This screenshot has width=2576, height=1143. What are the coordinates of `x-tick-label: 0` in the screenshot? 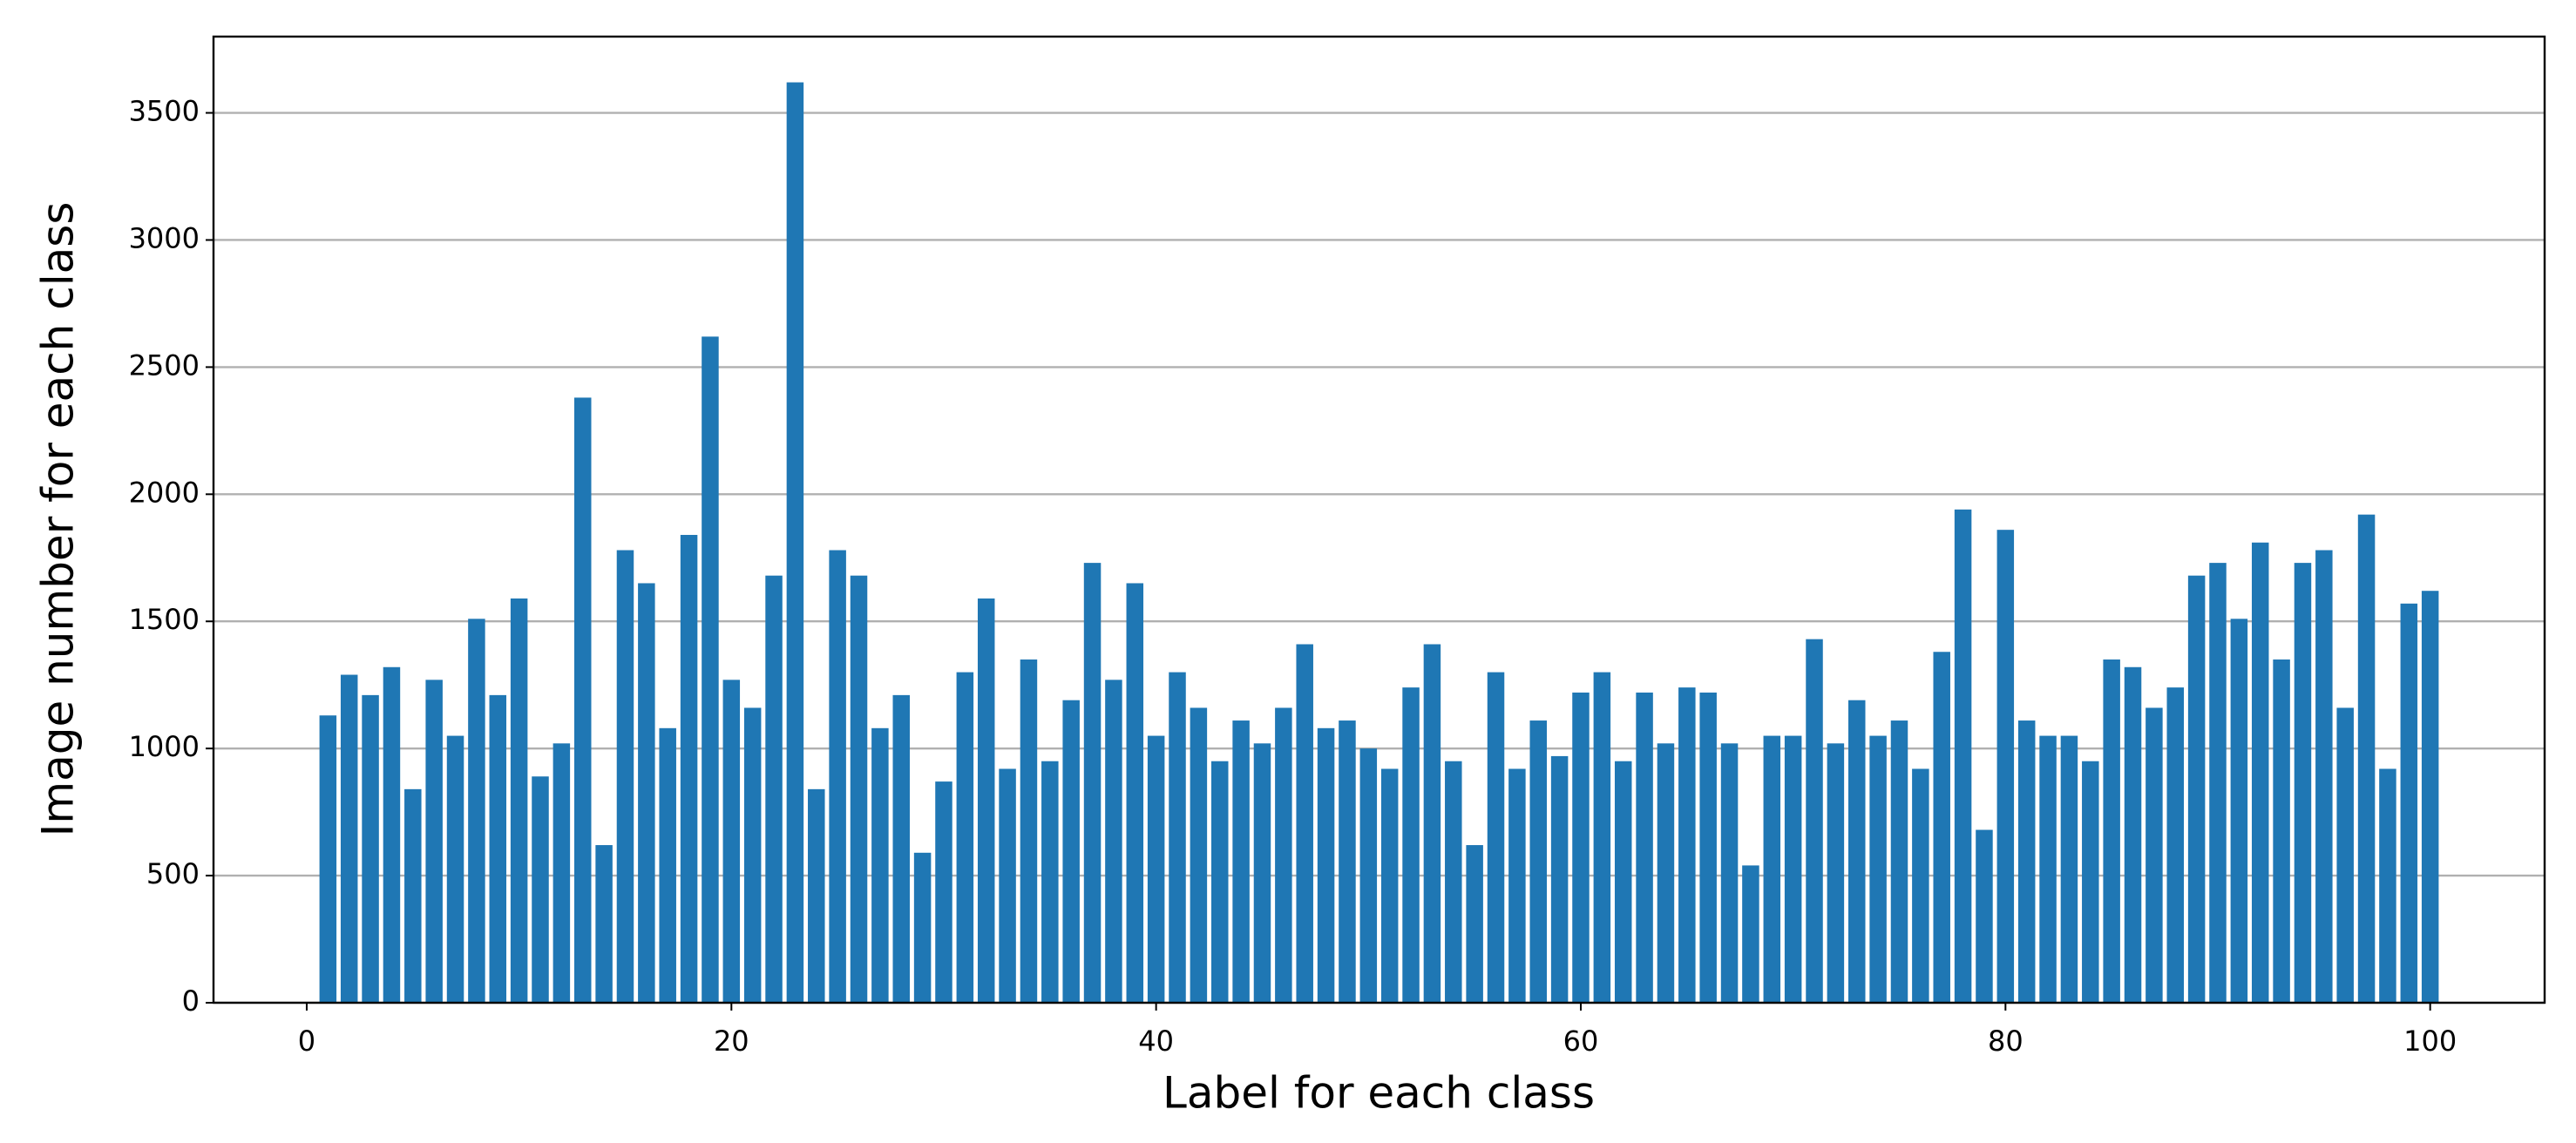 It's located at (307, 1041).